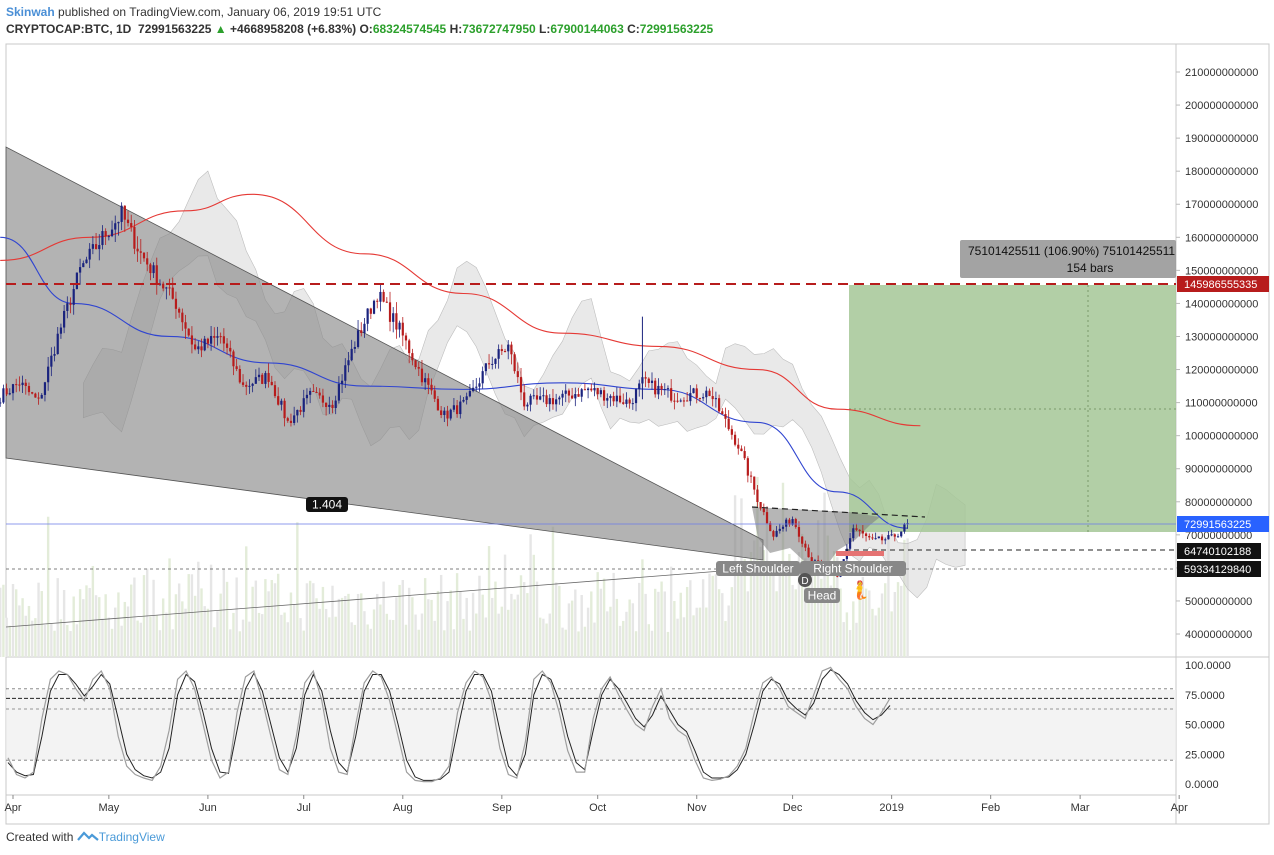  What do you see at coordinates (838, 512) in the screenshot?
I see `neckline` at bounding box center [838, 512].